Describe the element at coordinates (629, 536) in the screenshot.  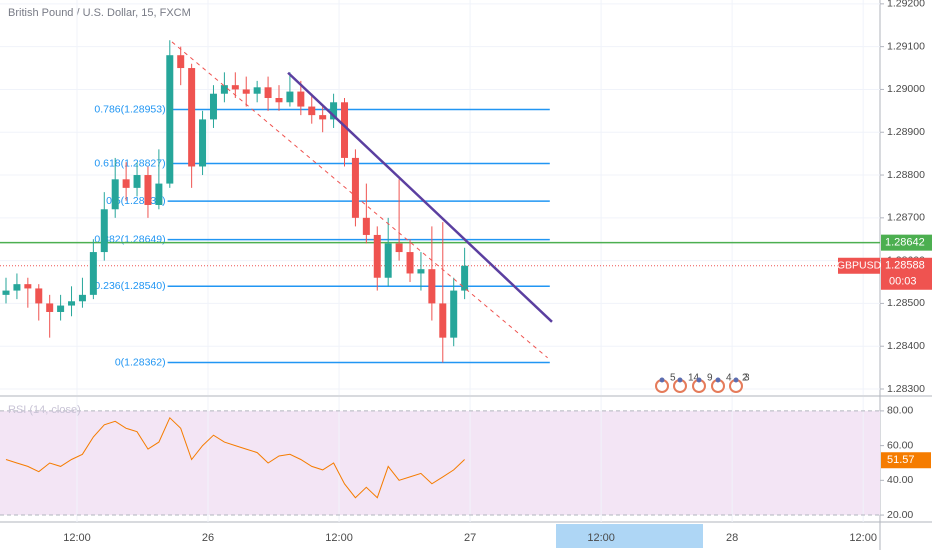
I see `time-highlight` at that location.